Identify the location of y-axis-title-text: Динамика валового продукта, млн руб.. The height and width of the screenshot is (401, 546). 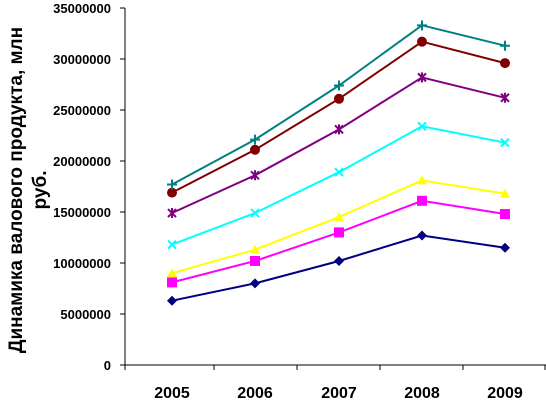
(28, 190).